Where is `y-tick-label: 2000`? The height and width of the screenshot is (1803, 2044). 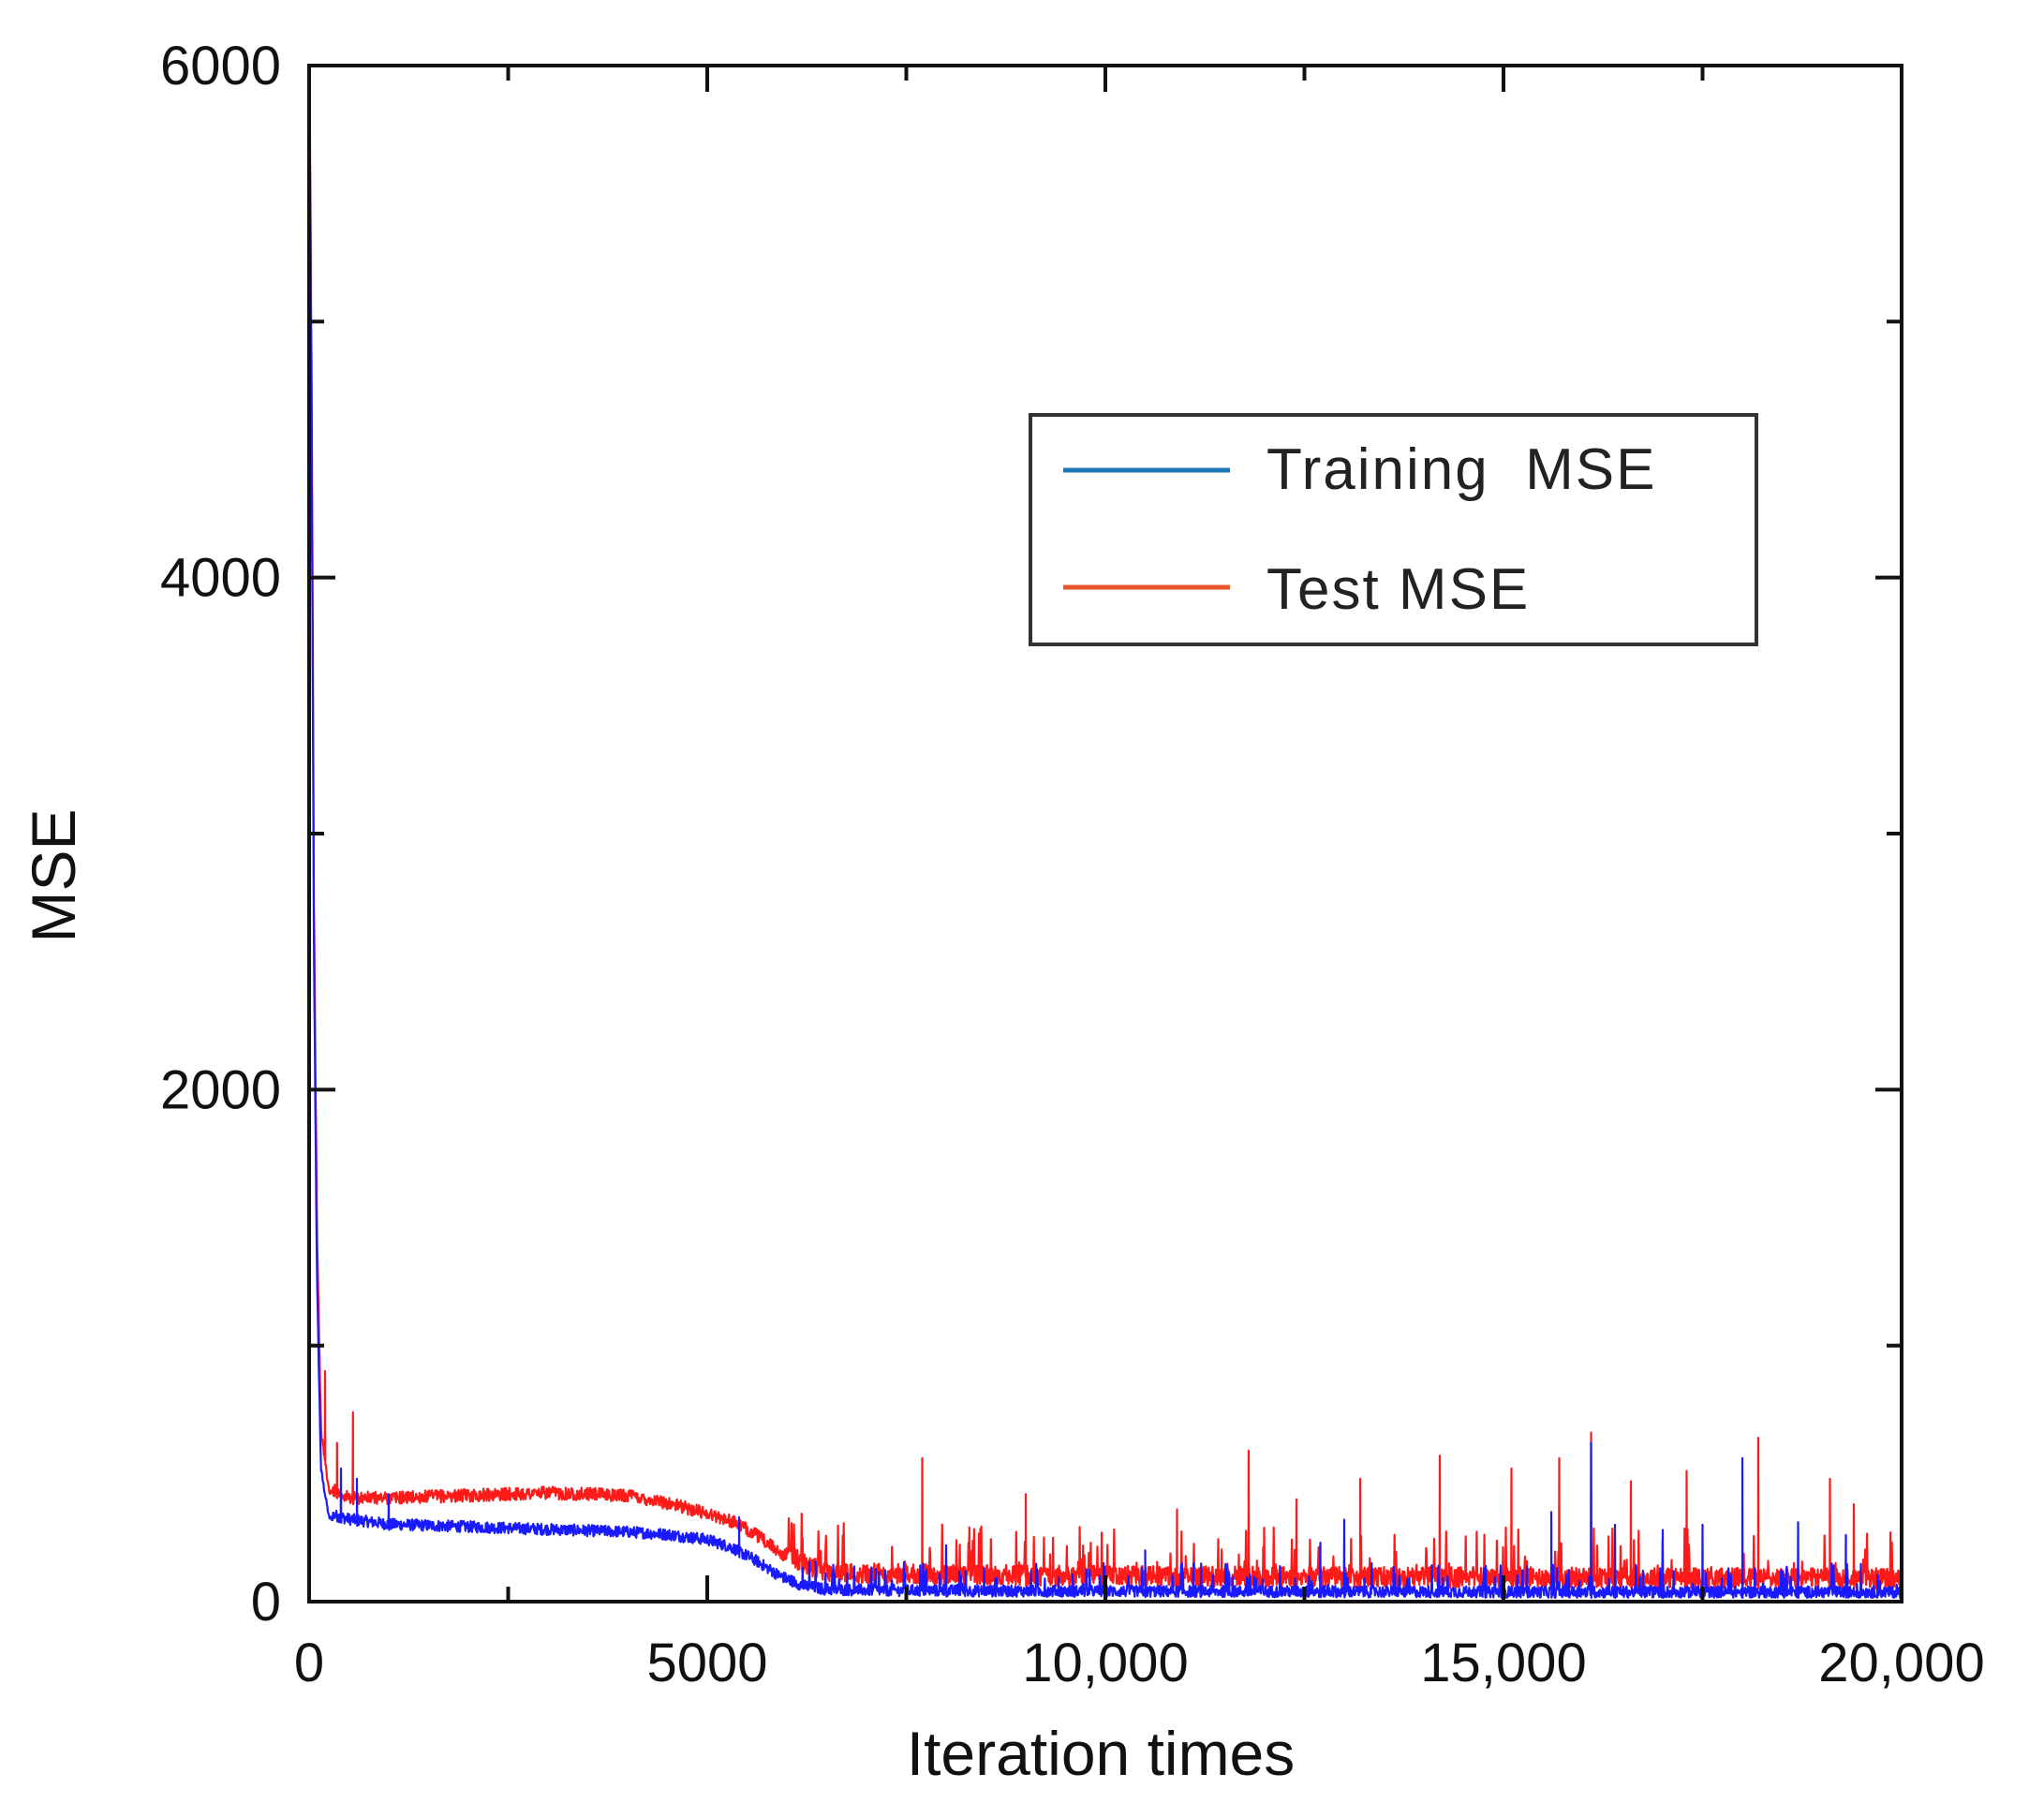
y-tick-label: 2000 is located at coordinates (221, 1089).